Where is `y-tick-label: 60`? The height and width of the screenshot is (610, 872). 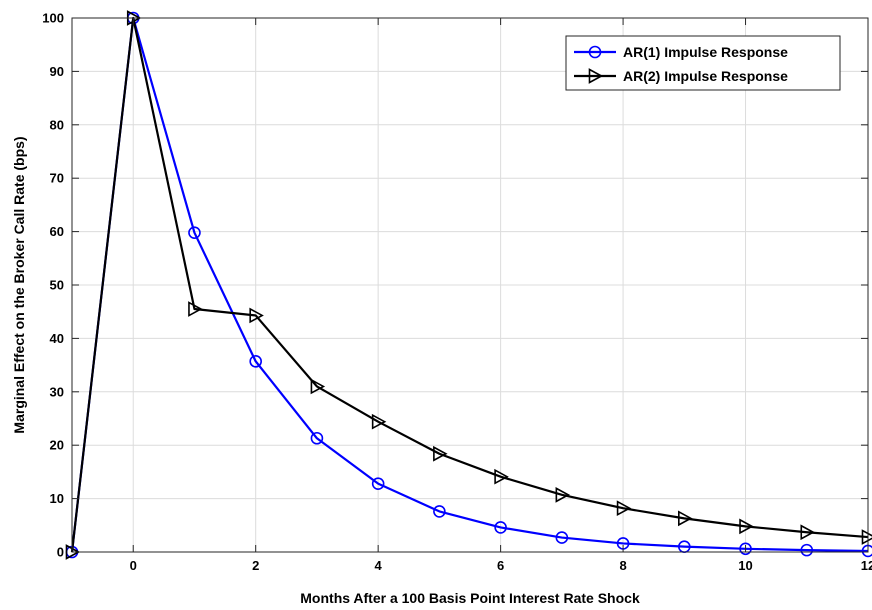 y-tick-label: 60 is located at coordinates (57, 231).